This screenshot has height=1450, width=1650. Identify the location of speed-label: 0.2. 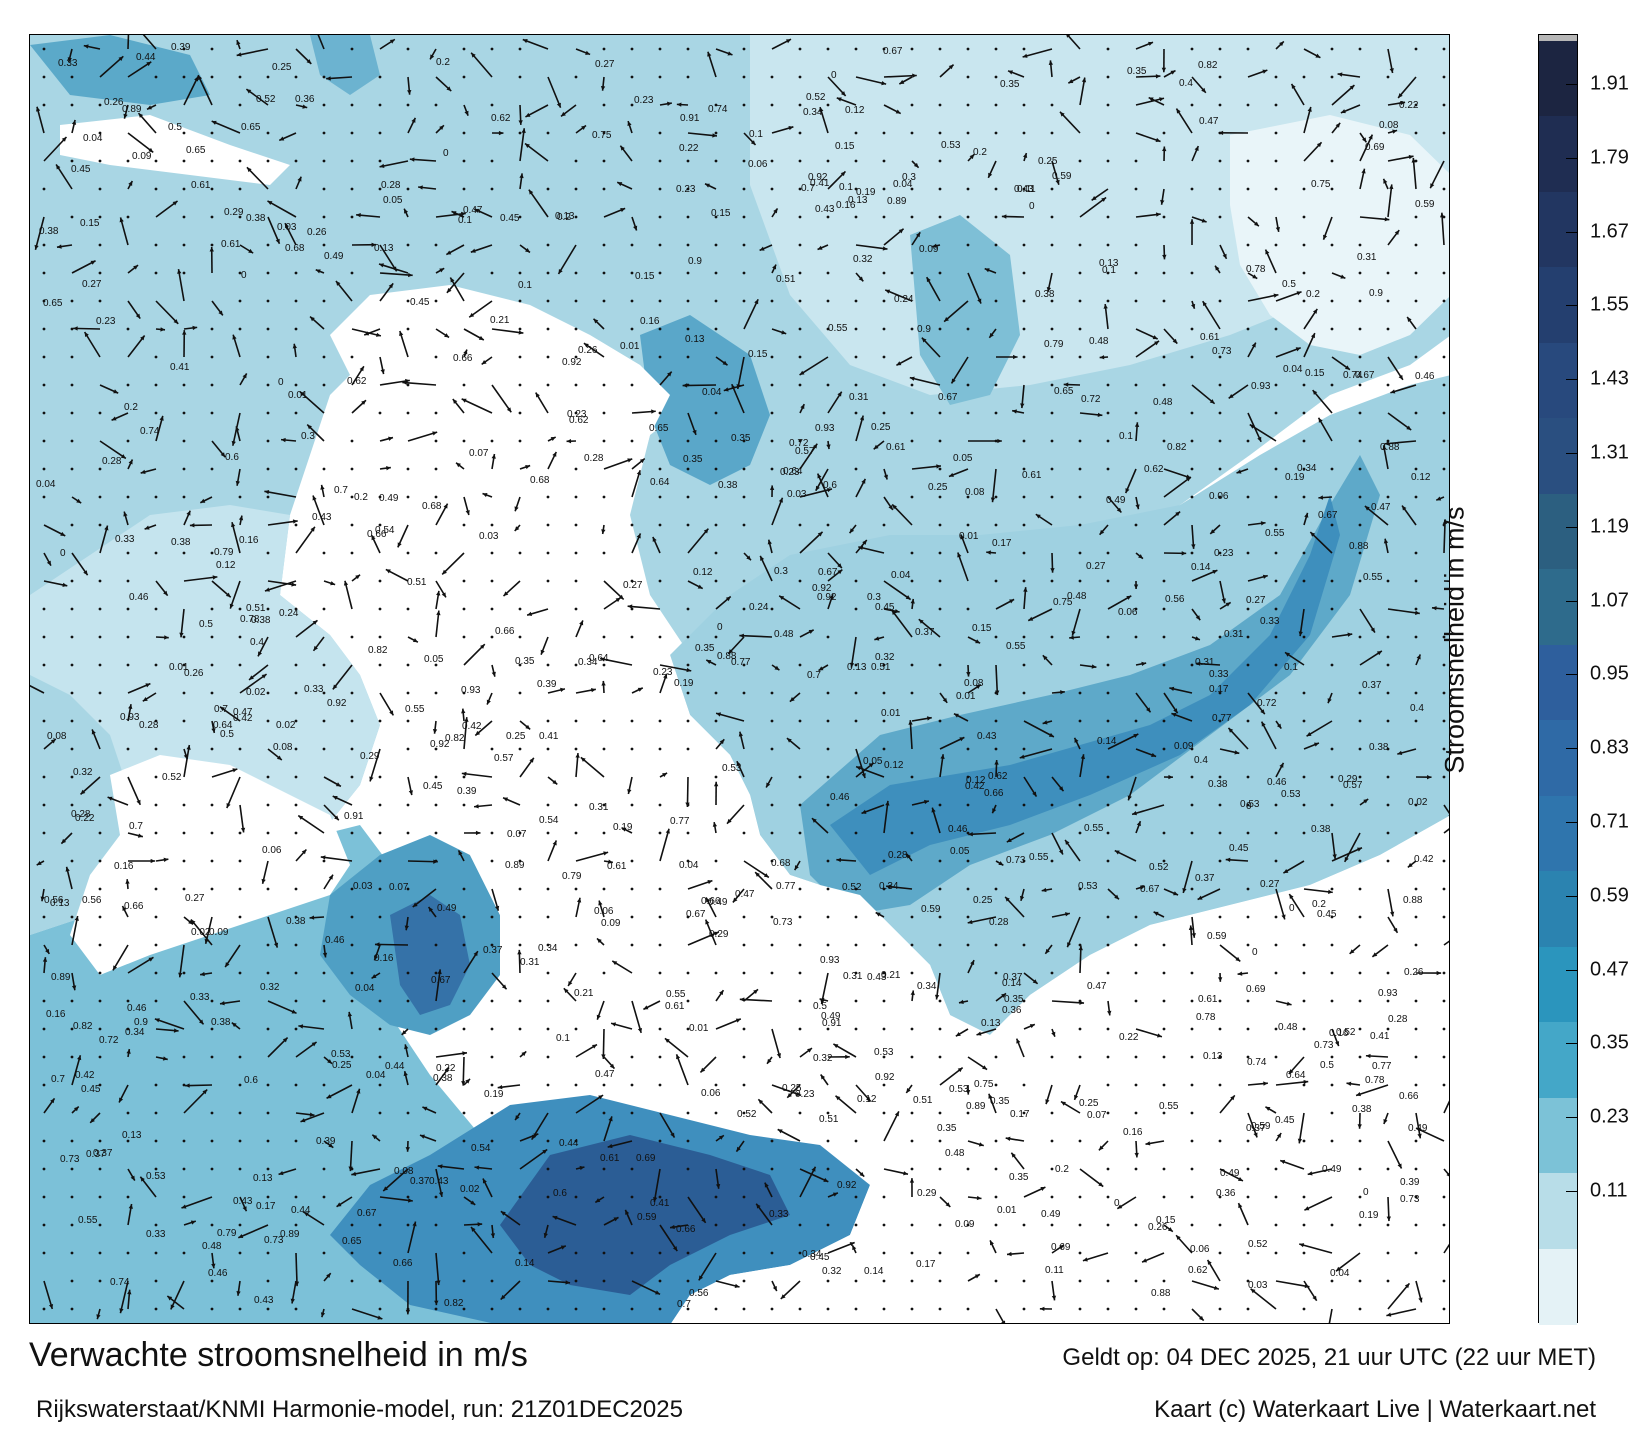
(131, 407).